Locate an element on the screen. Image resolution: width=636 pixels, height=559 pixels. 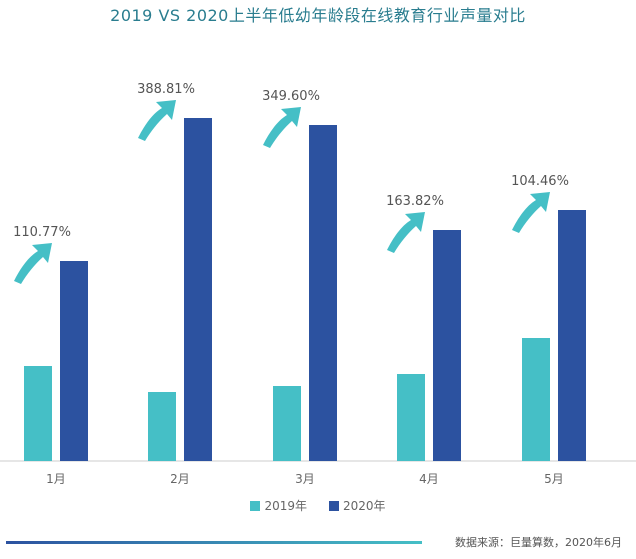
legend-item-2020: 2020年 is located at coordinates (357, 505).